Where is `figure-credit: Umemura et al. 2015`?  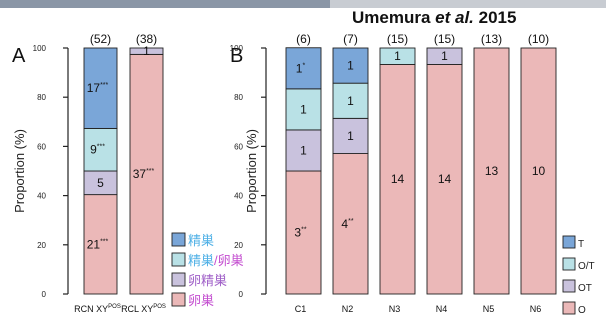 figure-credit: Umemura et al. 2015 is located at coordinates (434, 18).